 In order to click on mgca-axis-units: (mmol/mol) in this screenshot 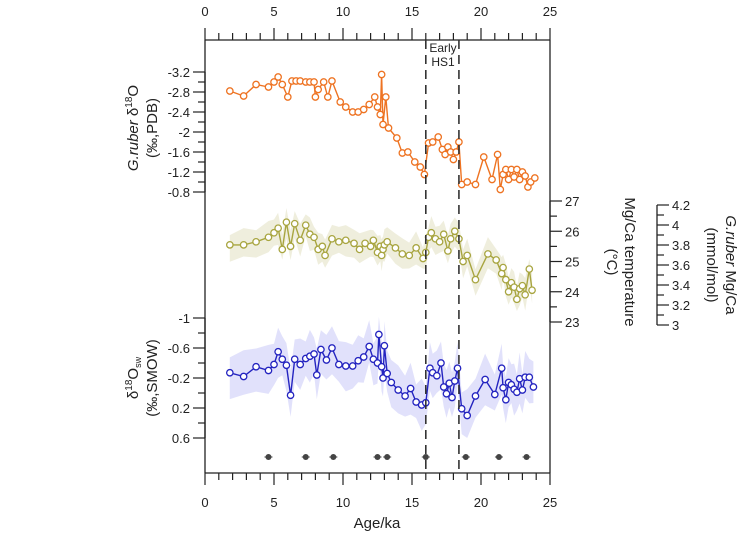, I will do `click(711, 265)`.